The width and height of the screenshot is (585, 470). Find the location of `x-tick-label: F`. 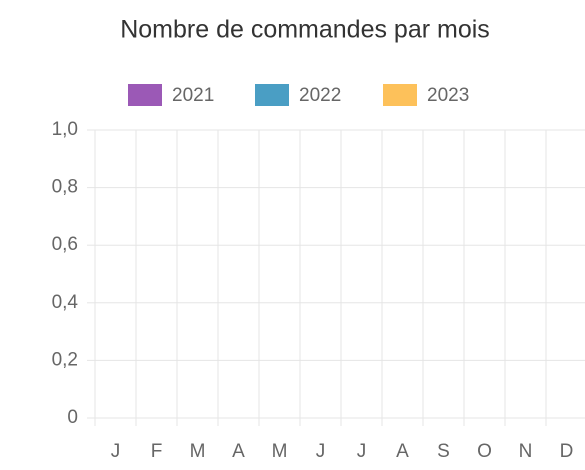

x-tick-label: F is located at coordinates (157, 451).